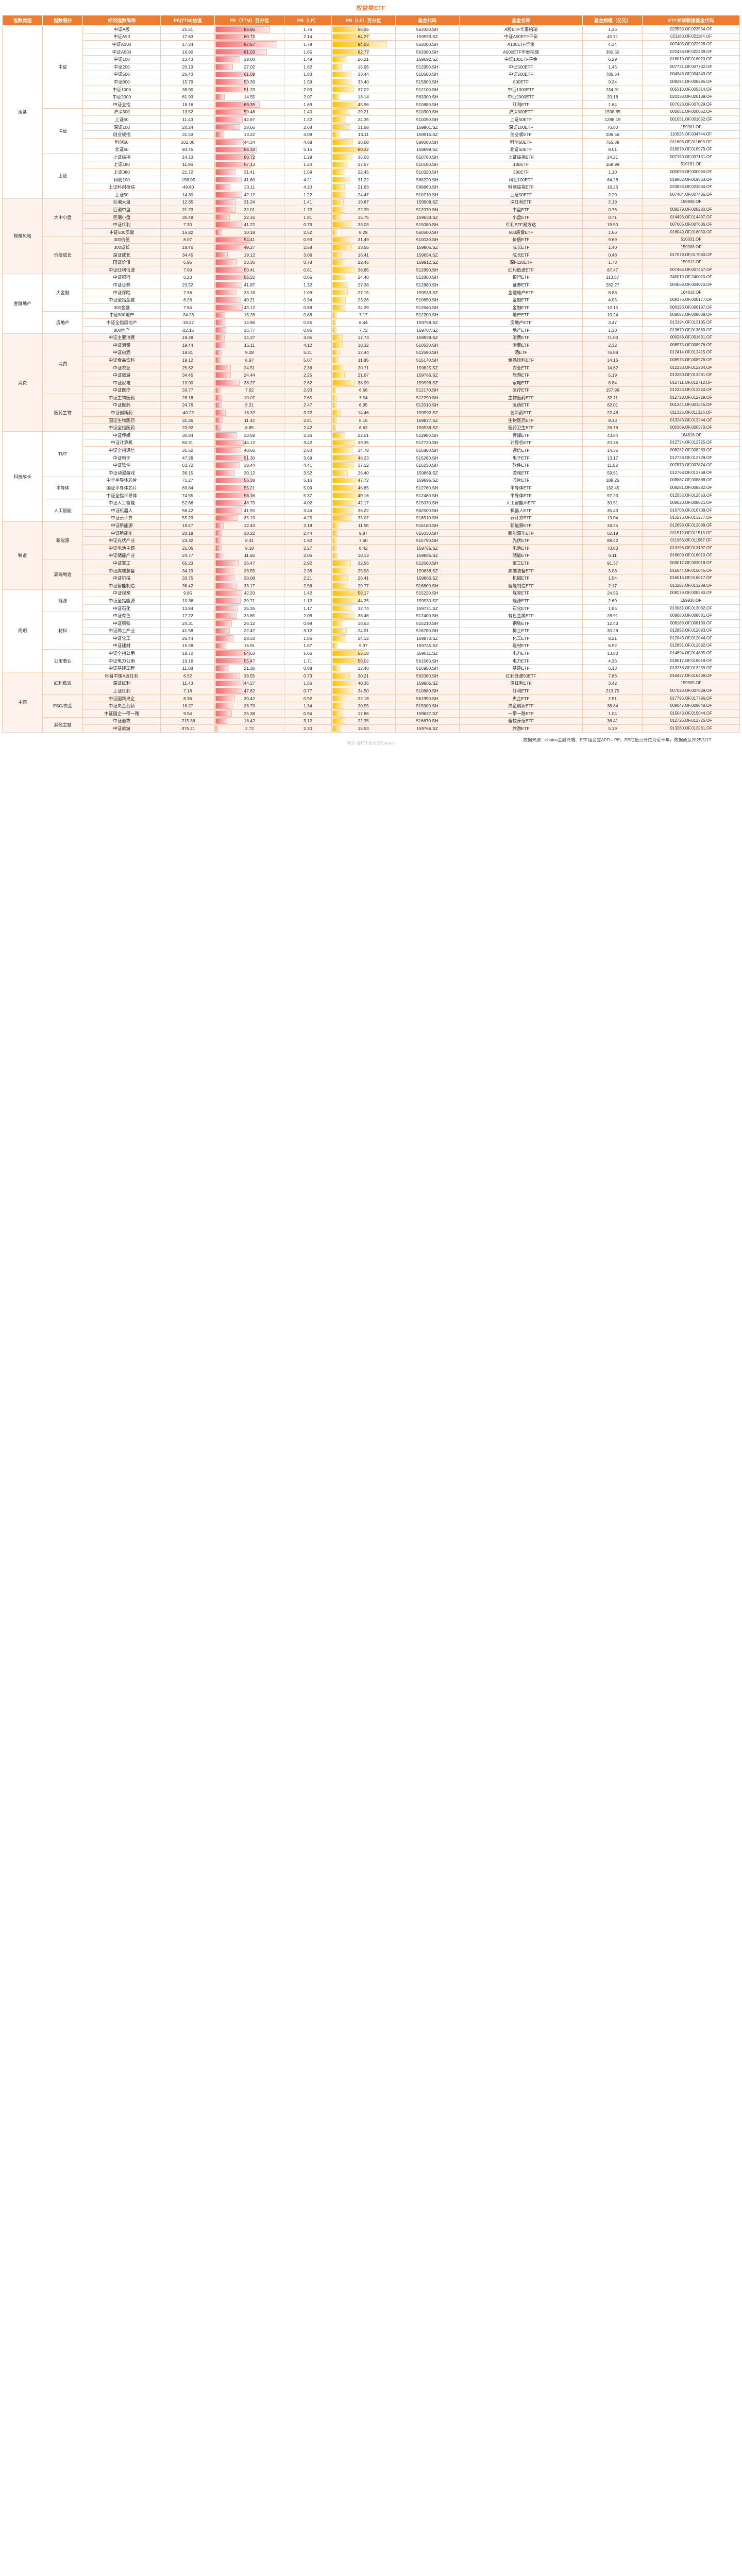 This screenshot has height=2576, width=742. What do you see at coordinates (521, 645) in the screenshot?
I see `fund-name-cell: 建材ETF` at bounding box center [521, 645].